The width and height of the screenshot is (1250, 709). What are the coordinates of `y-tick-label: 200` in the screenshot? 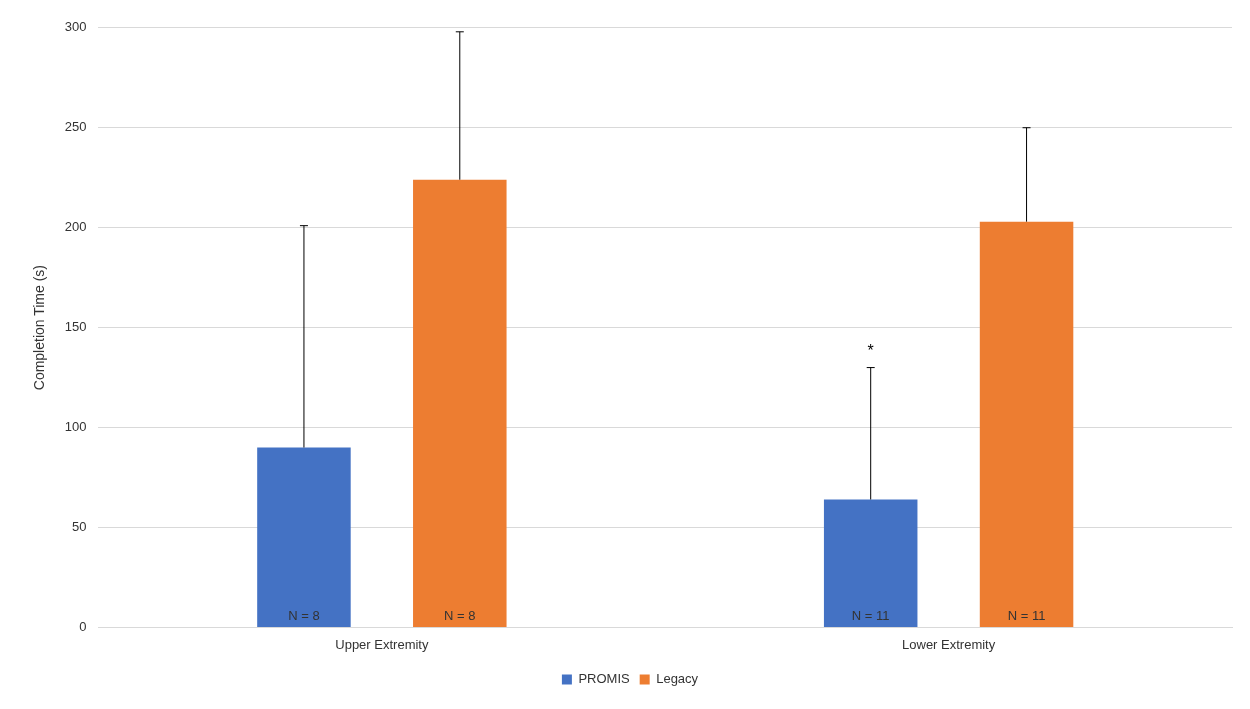 It's located at (75, 227).